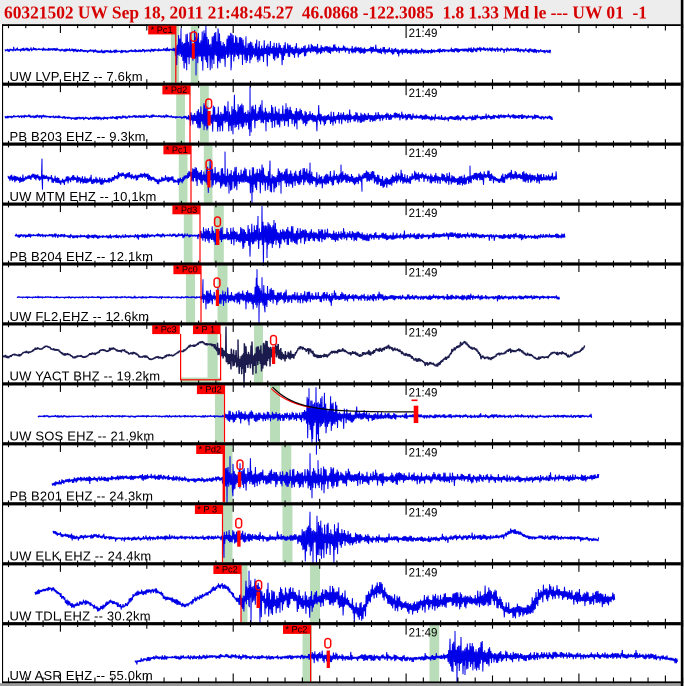 This screenshot has width=684, height=686. I want to click on svg-text: UW ELK EHZ -- 24.4km, so click(81, 556).